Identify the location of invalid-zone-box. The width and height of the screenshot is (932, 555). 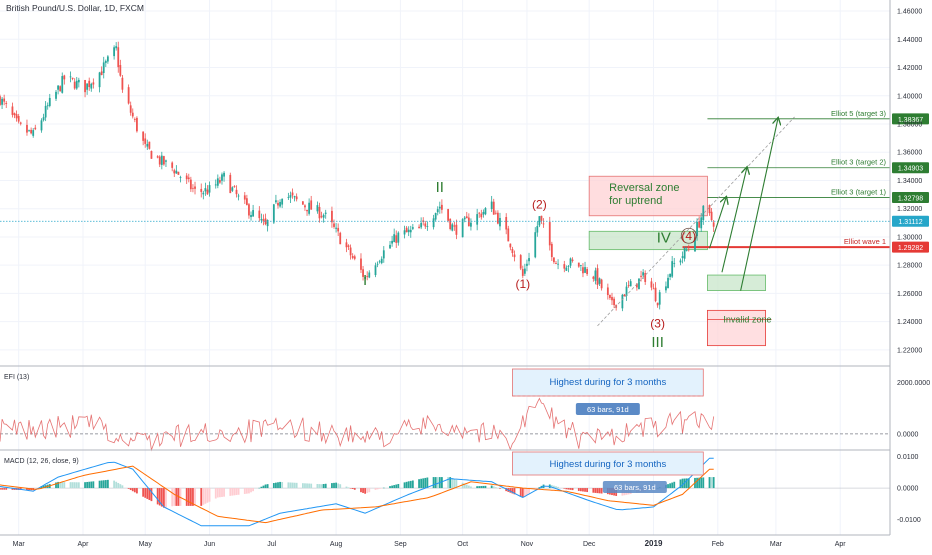
(736, 328).